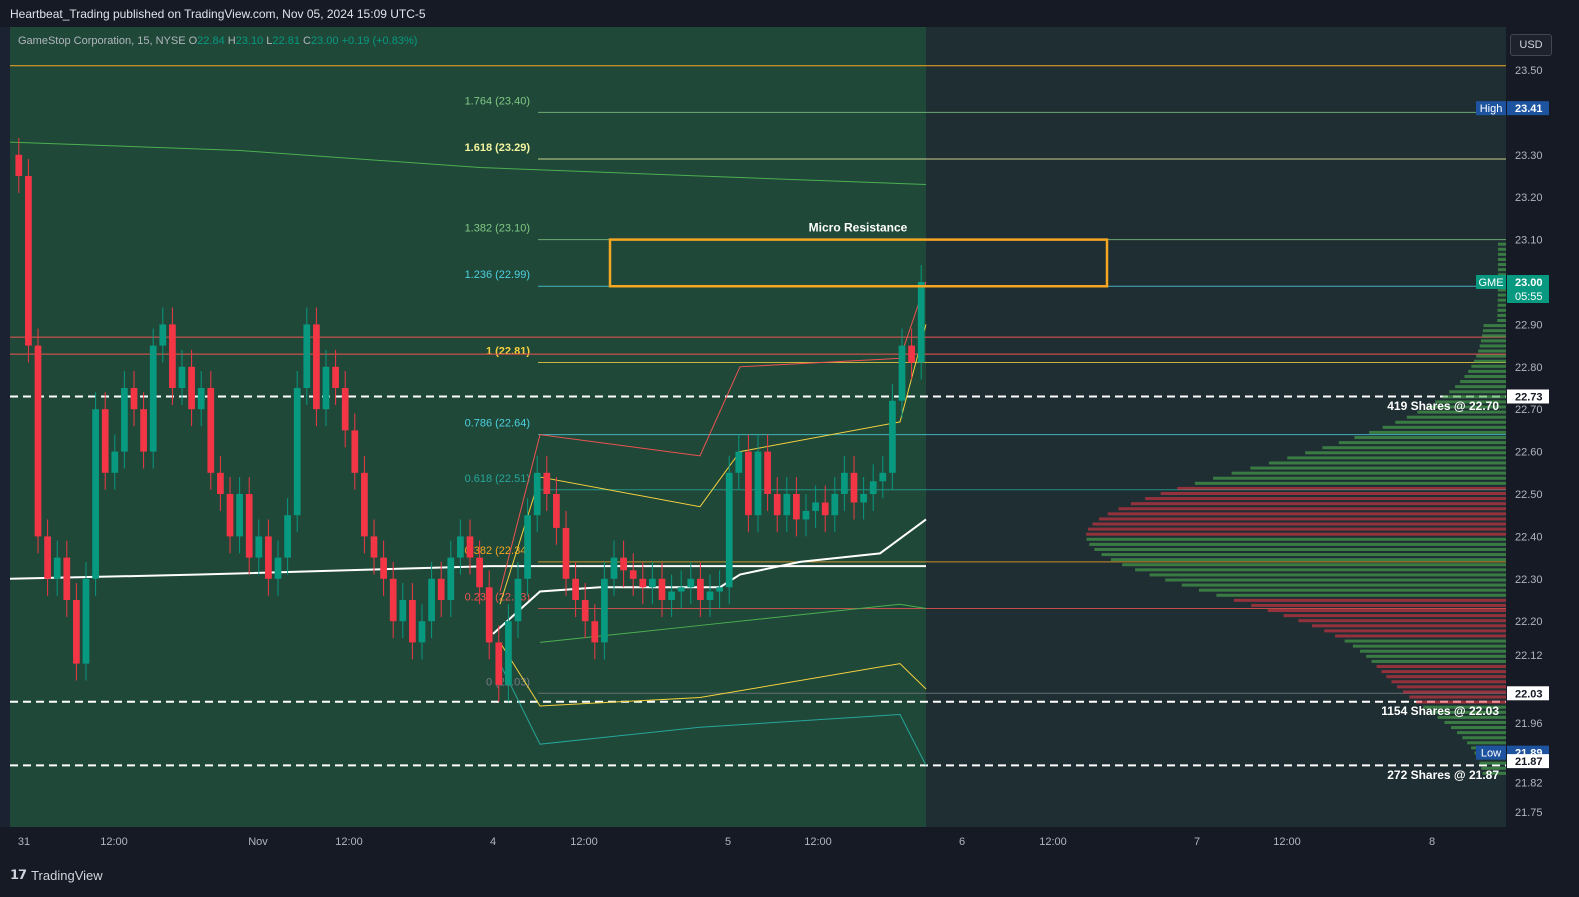 The image size is (1579, 897). Describe the element at coordinates (1529, 325) in the screenshot. I see `price-tick-label: 22.90` at that location.